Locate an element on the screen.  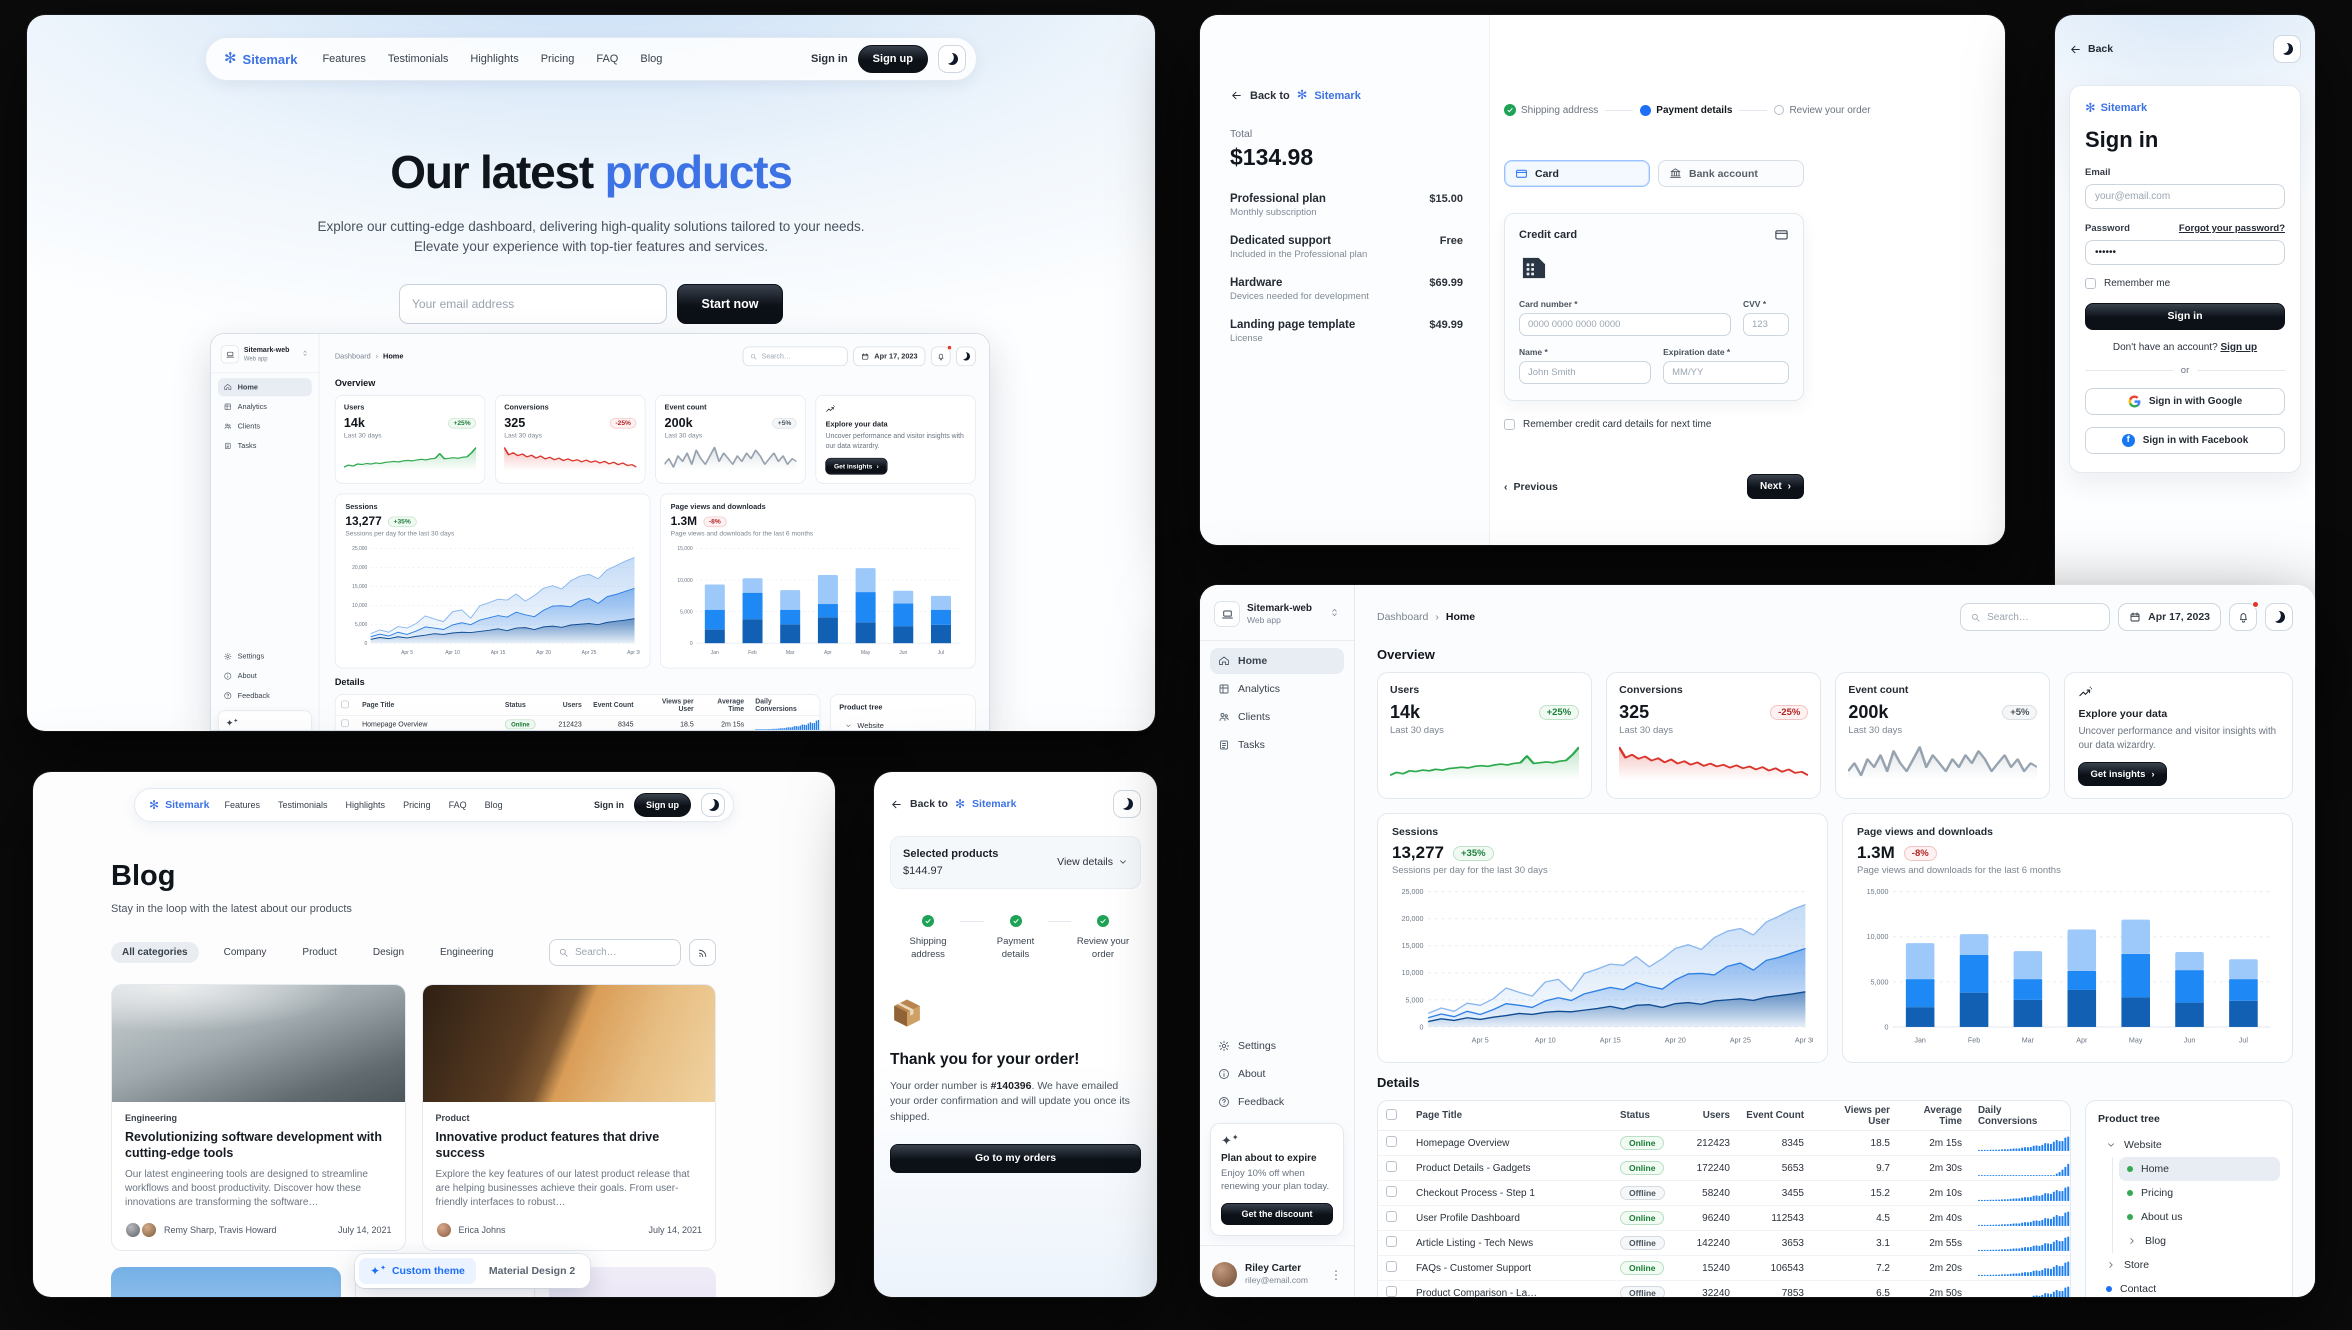
custom-theme-option: ✦✦ Custom theme is located at coordinates (417, 1271).